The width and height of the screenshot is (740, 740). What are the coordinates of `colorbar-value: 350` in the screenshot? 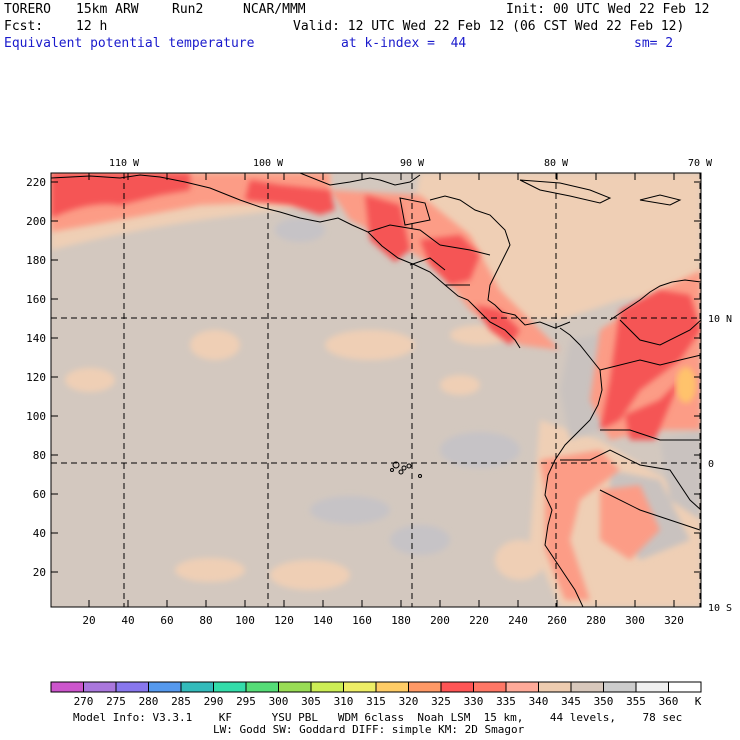 It's located at (604, 701).